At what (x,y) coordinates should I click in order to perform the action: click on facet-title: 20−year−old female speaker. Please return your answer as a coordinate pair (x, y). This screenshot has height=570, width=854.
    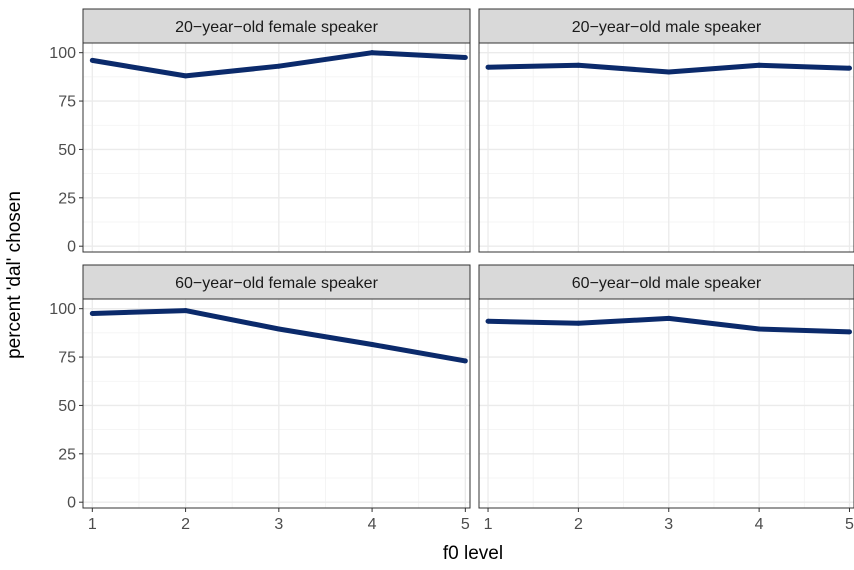
    Looking at the image, I should click on (276, 27).